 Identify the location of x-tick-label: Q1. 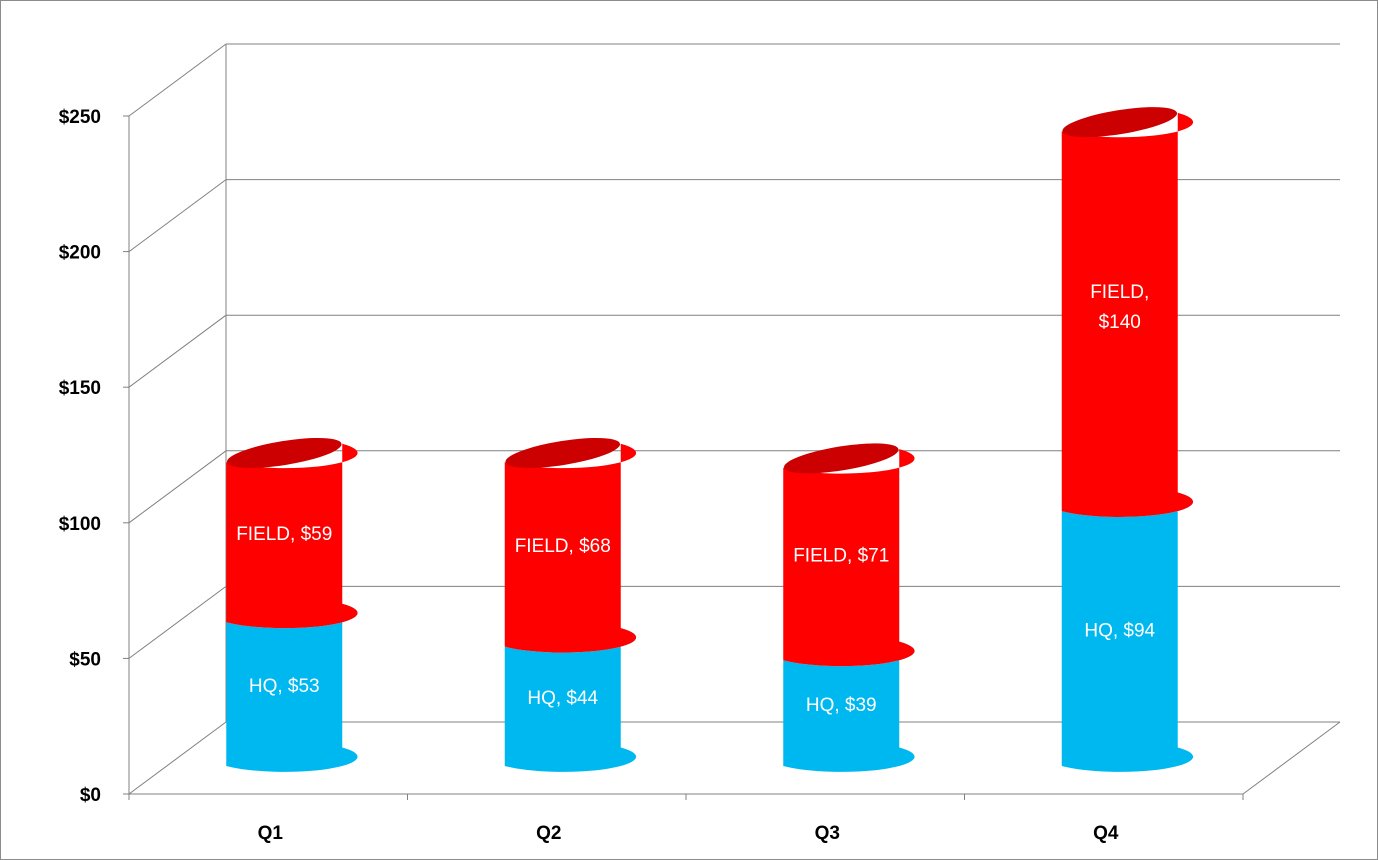
(271, 833).